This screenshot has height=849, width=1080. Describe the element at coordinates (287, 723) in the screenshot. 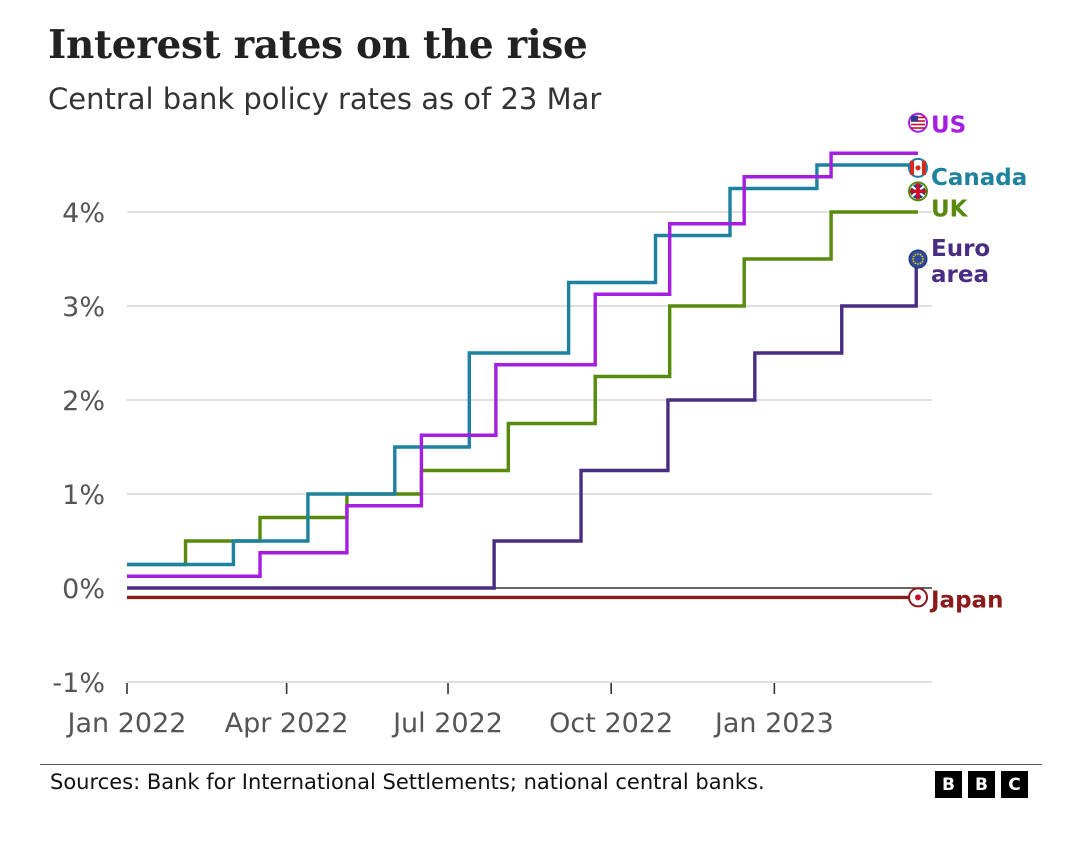

I see `x-tick-label: Apr 2022` at that location.